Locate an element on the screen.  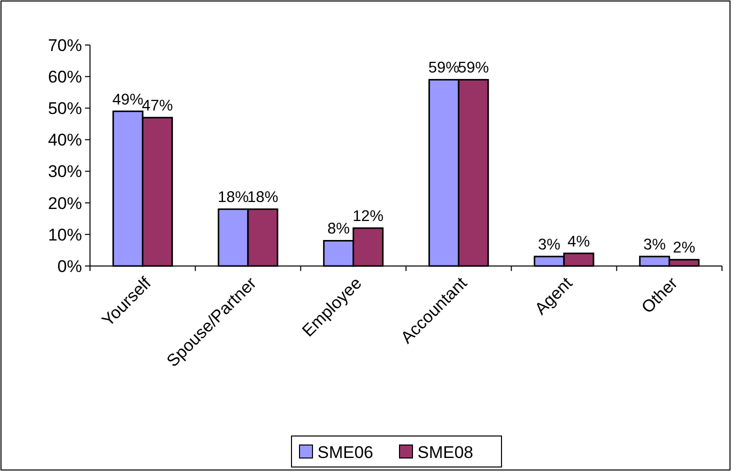
data-label: 4% is located at coordinates (579, 241).